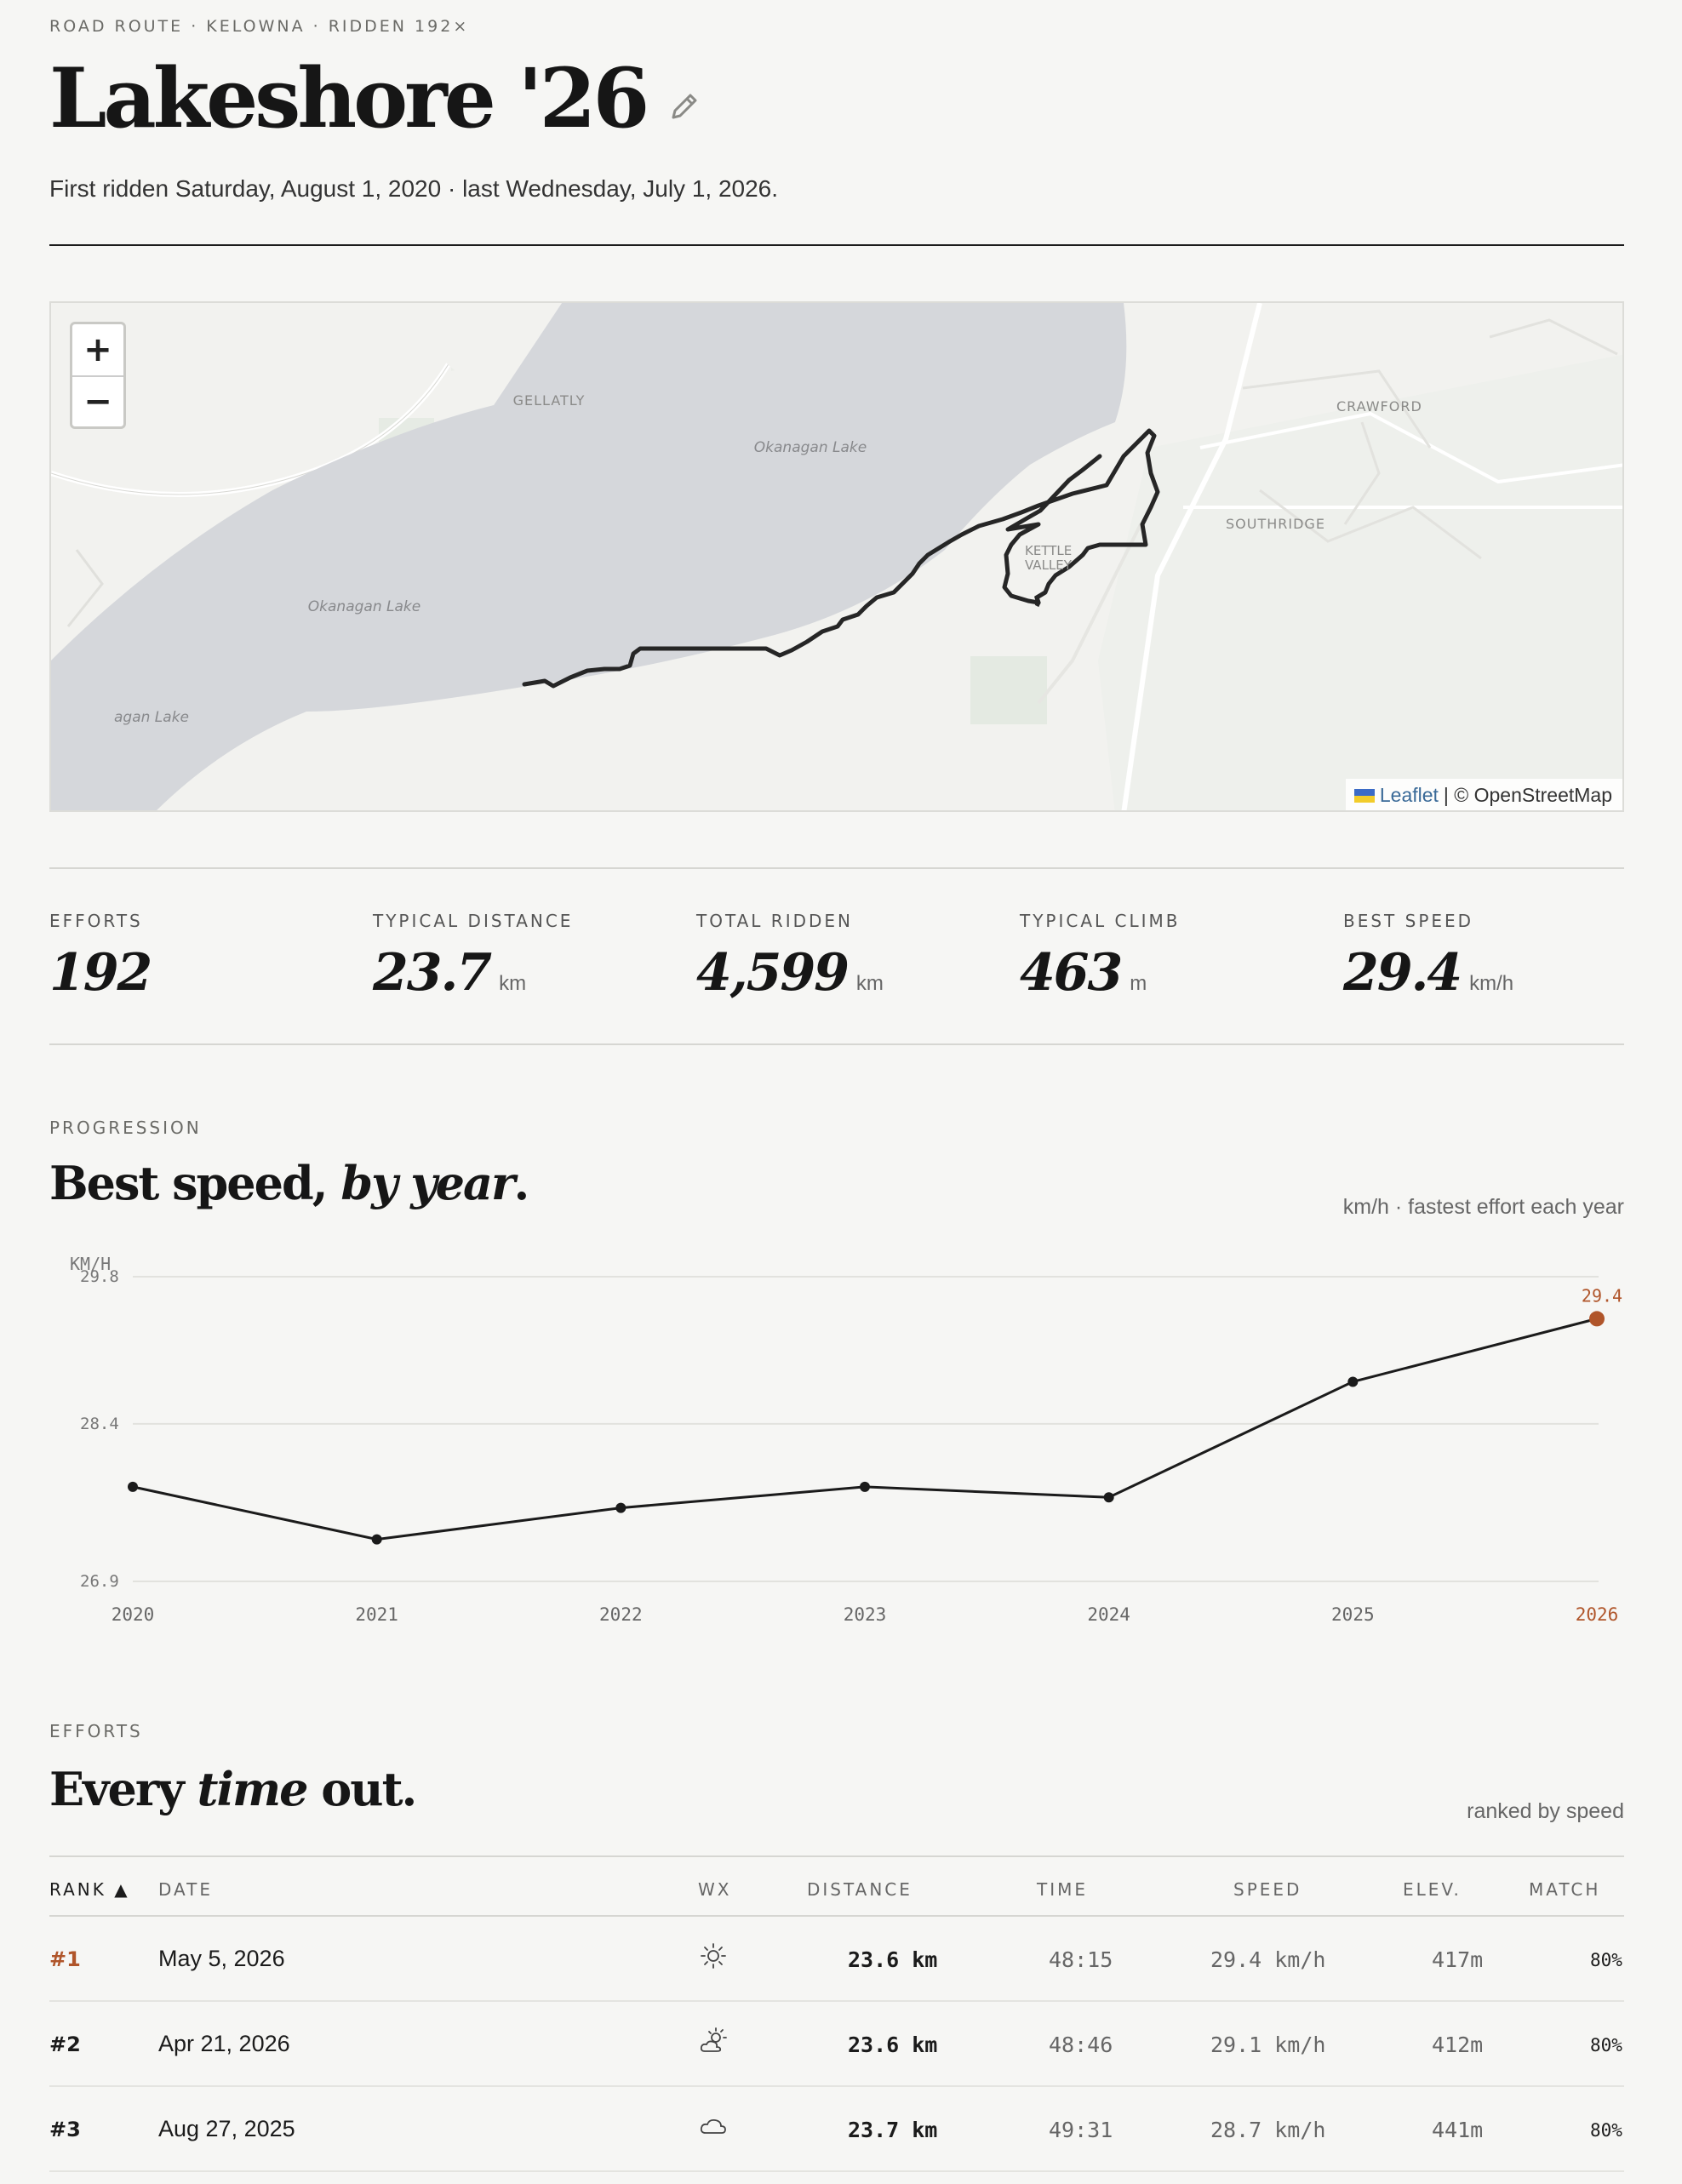  I want to click on leaflet-link: Leaflet, so click(1409, 795).